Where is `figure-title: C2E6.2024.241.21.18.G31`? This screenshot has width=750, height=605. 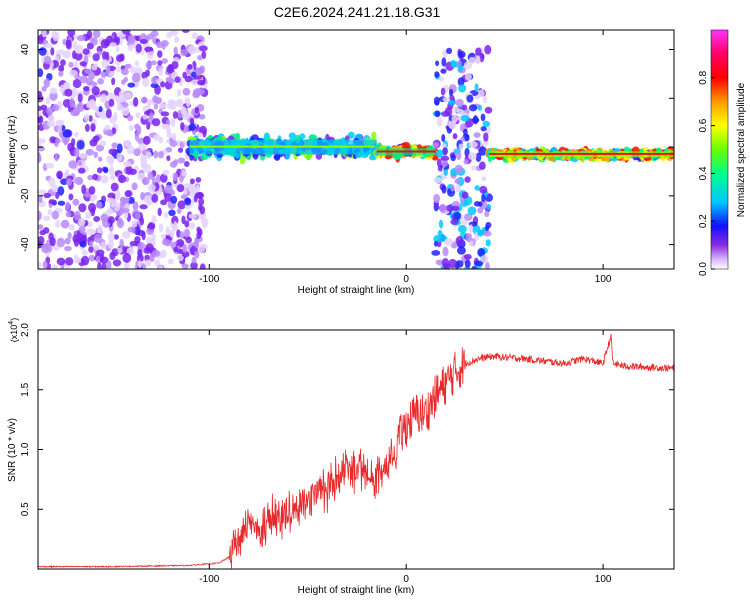 figure-title: C2E6.2024.241.21.18.G31 is located at coordinates (357, 12).